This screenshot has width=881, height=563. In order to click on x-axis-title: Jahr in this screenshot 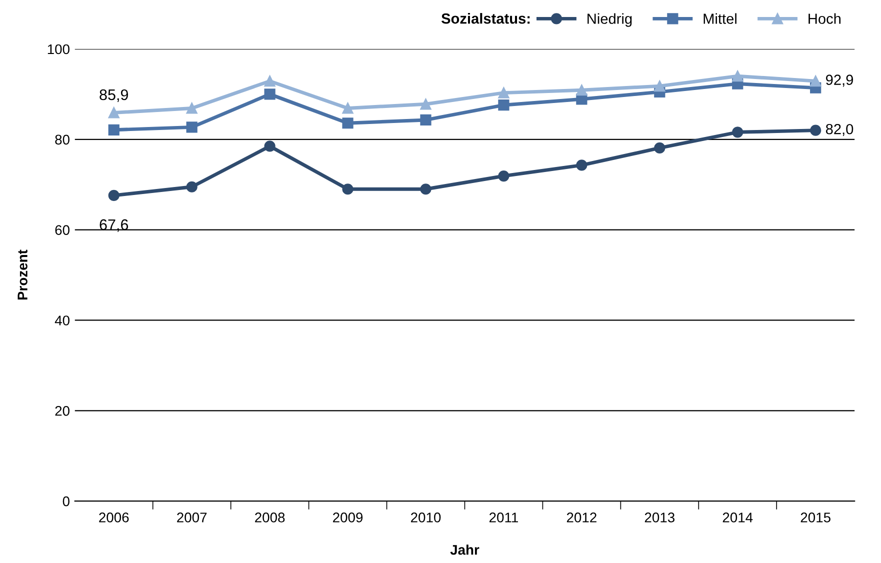, I will do `click(465, 549)`.